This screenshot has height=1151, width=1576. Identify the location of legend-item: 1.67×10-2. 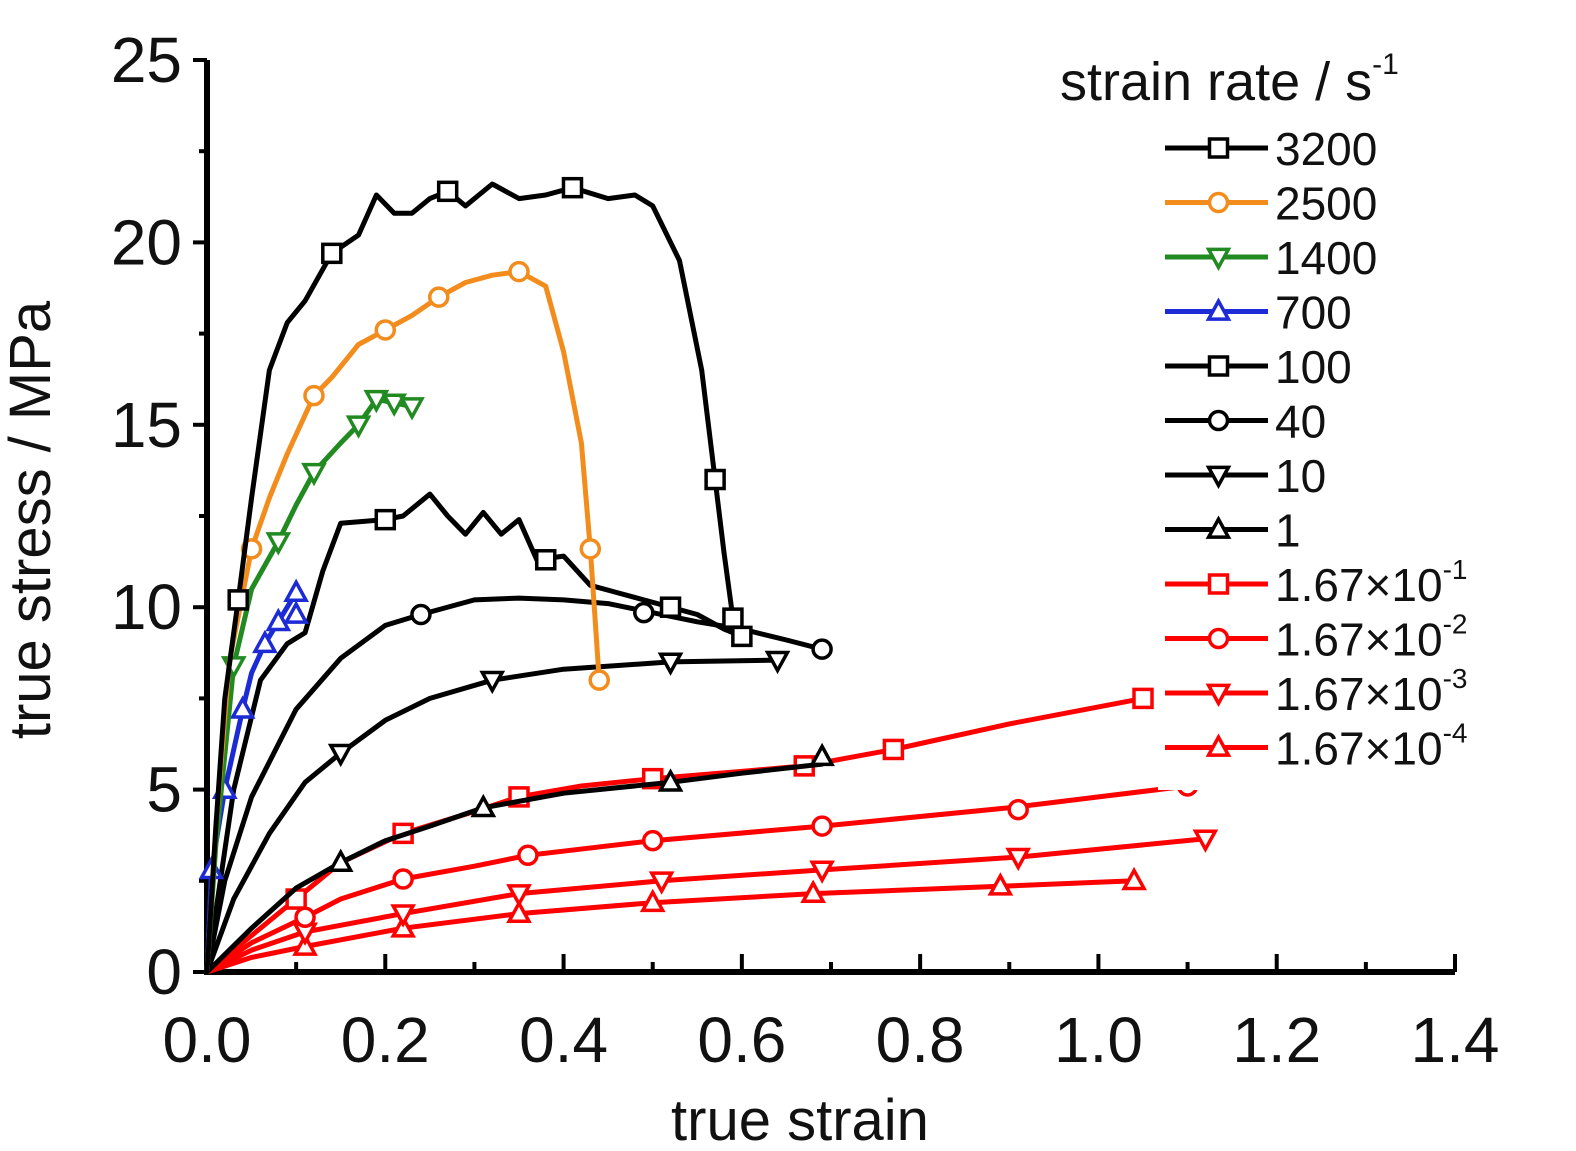
(1316, 637).